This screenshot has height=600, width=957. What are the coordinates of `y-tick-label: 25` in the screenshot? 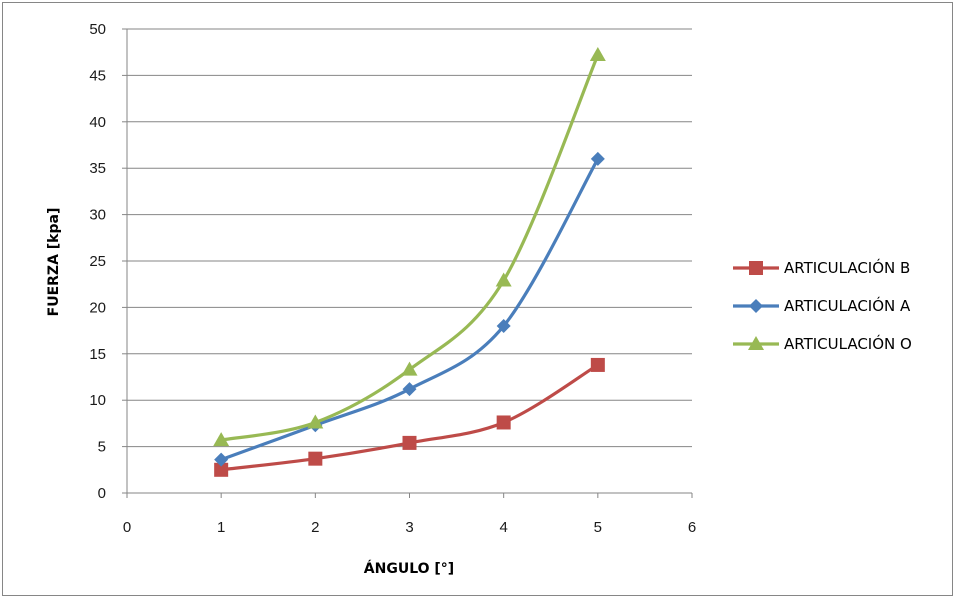 It's located at (97, 261).